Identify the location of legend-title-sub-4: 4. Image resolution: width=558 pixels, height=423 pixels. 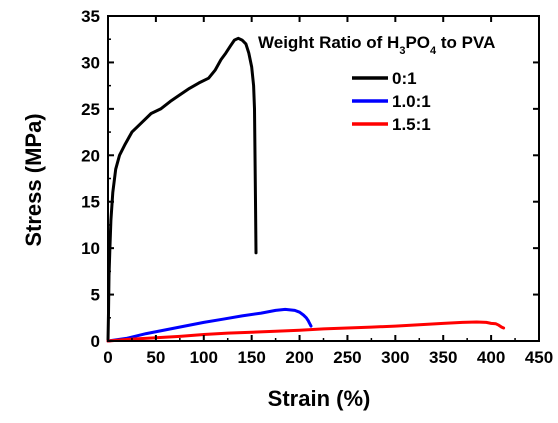
(433, 51).